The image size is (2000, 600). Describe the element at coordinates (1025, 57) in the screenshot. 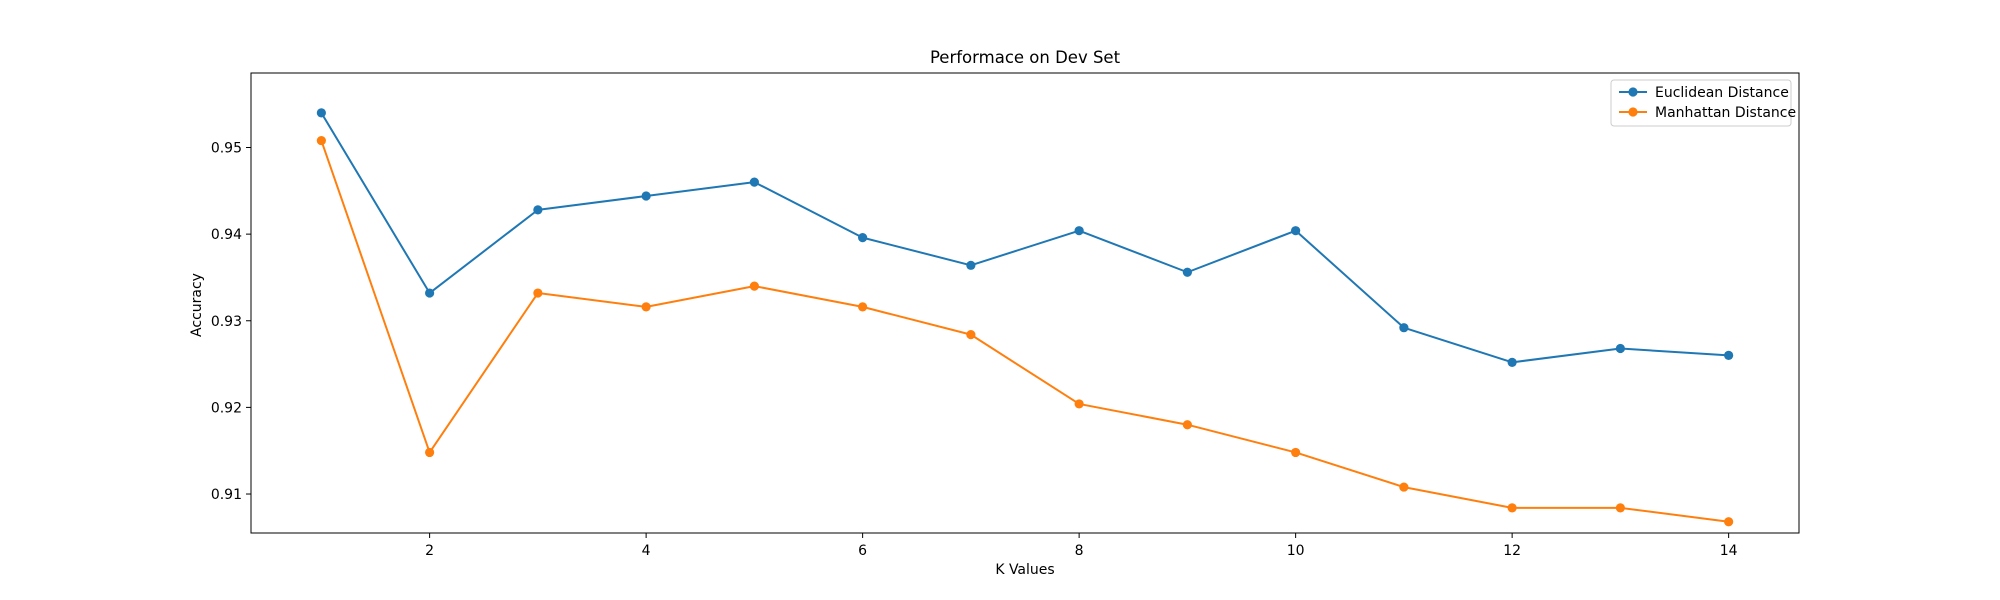

I see `chart-title: Performace on Dev Set` at that location.